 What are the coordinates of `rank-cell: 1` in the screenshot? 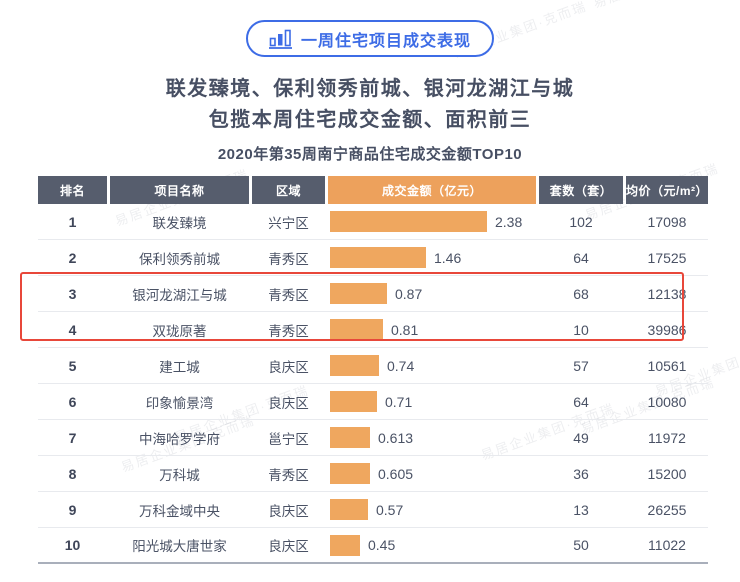 It's located at (72, 221).